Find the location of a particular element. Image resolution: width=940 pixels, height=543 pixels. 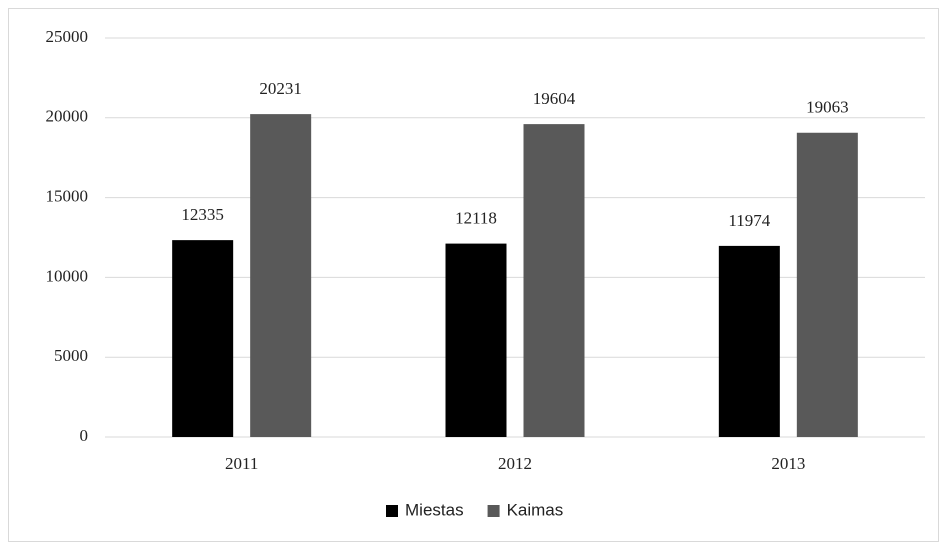

data-label: 11974 is located at coordinates (749, 220).